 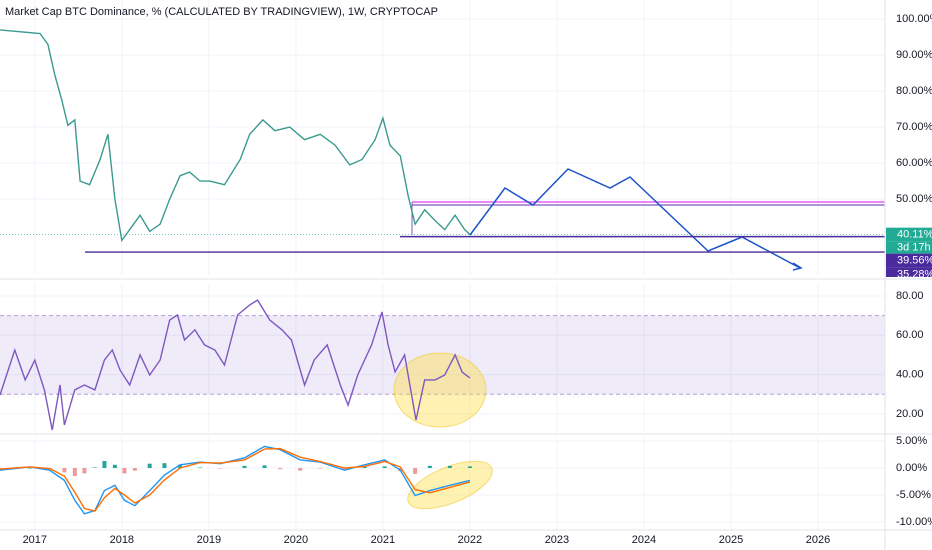 What do you see at coordinates (644, 540) in the screenshot?
I see `x-tick-label: 2024` at bounding box center [644, 540].